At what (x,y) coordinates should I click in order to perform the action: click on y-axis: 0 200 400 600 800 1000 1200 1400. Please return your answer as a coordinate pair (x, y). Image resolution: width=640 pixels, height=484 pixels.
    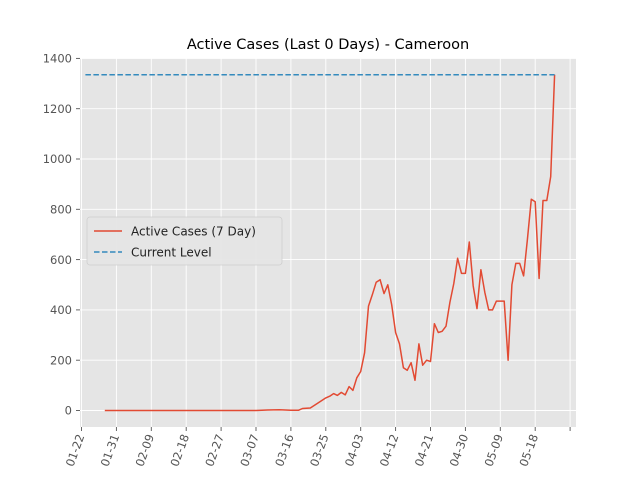
    Looking at the image, I should click on (61, 235).